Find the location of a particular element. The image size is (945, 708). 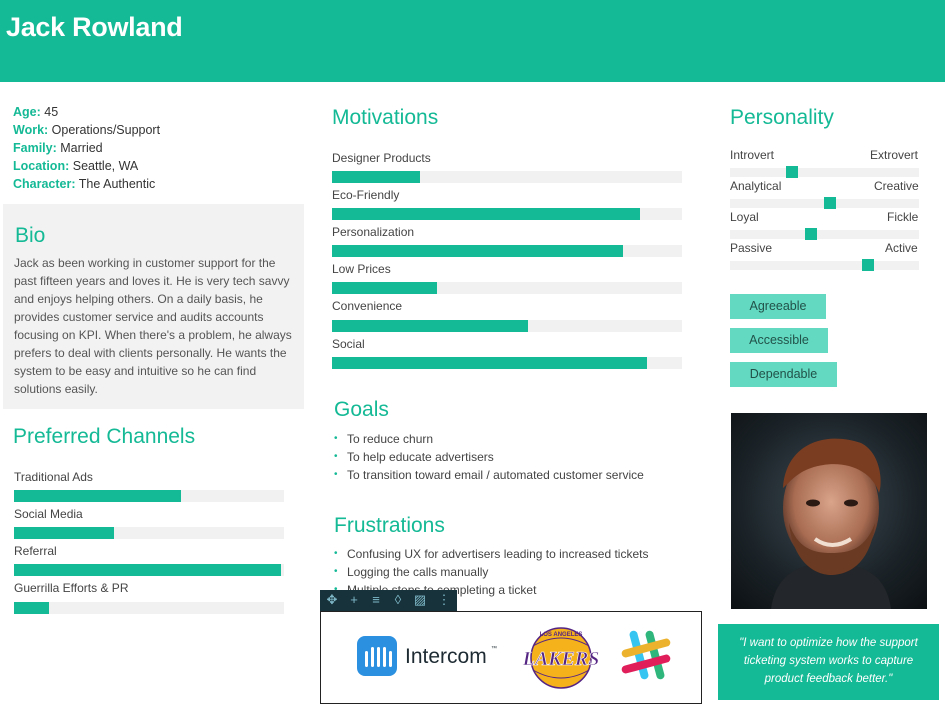

slack-logo-icon is located at coordinates (646, 655).